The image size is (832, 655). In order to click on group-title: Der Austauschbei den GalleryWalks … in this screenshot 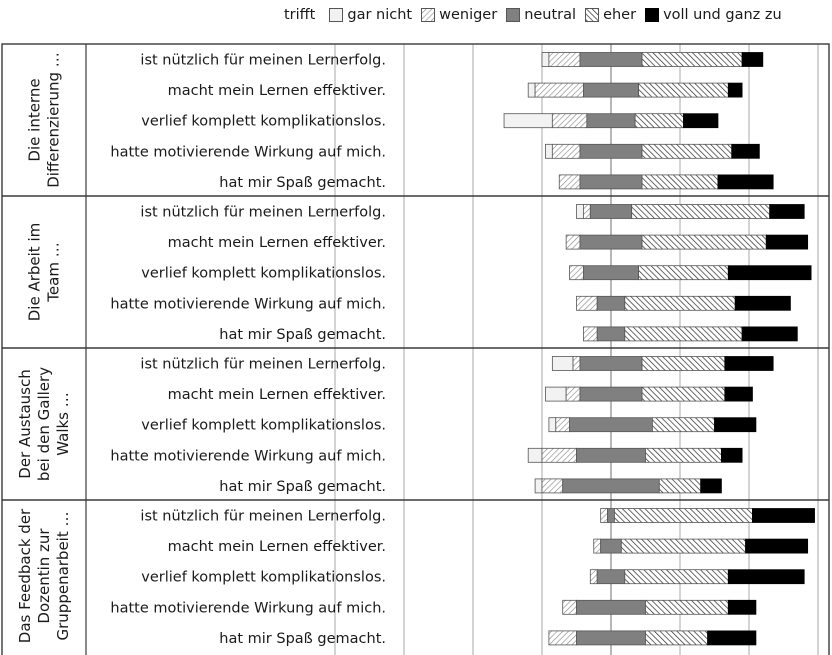, I will do `click(44, 424)`.